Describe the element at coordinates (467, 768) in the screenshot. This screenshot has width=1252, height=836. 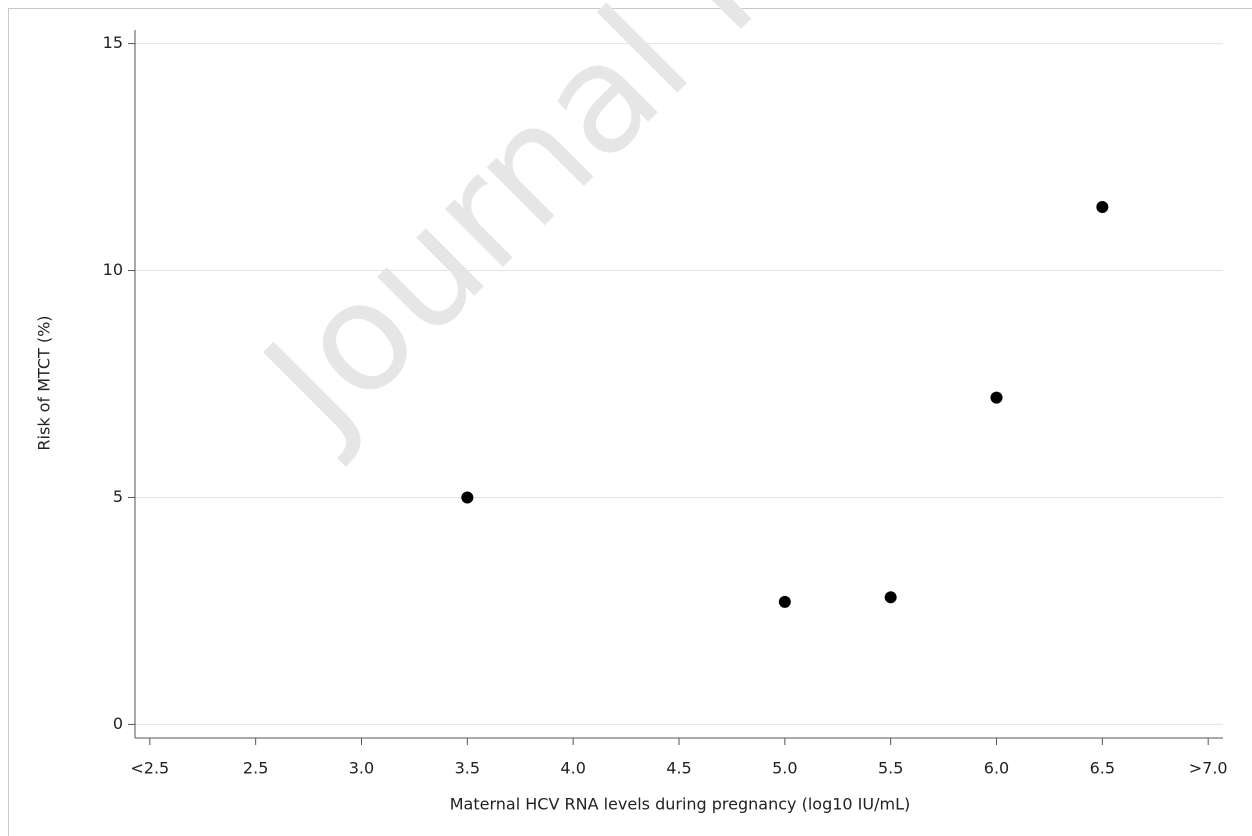
I see `x-tick-label: 3.5` at that location.